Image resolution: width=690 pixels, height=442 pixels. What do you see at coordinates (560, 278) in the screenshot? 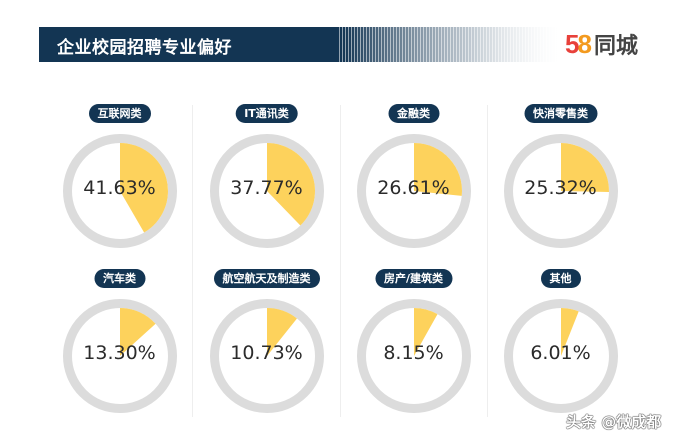
I see `category-label-pill: 其他` at bounding box center [560, 278].